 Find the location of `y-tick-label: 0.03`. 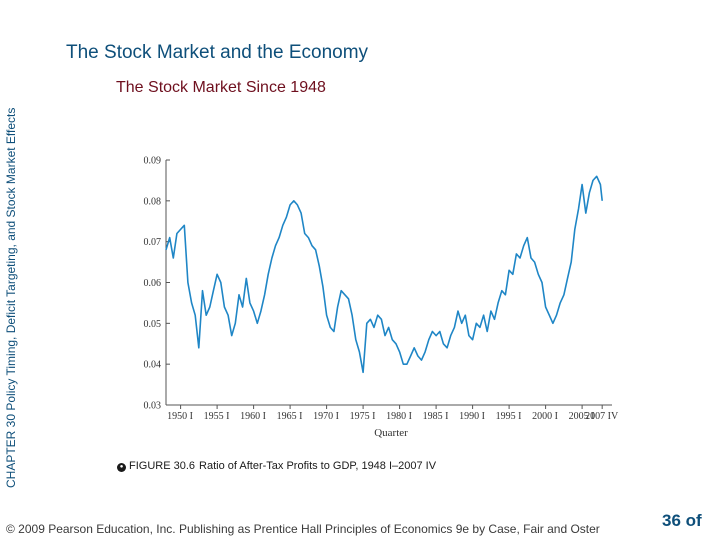

y-tick-label: 0.03 is located at coordinates (153, 406).